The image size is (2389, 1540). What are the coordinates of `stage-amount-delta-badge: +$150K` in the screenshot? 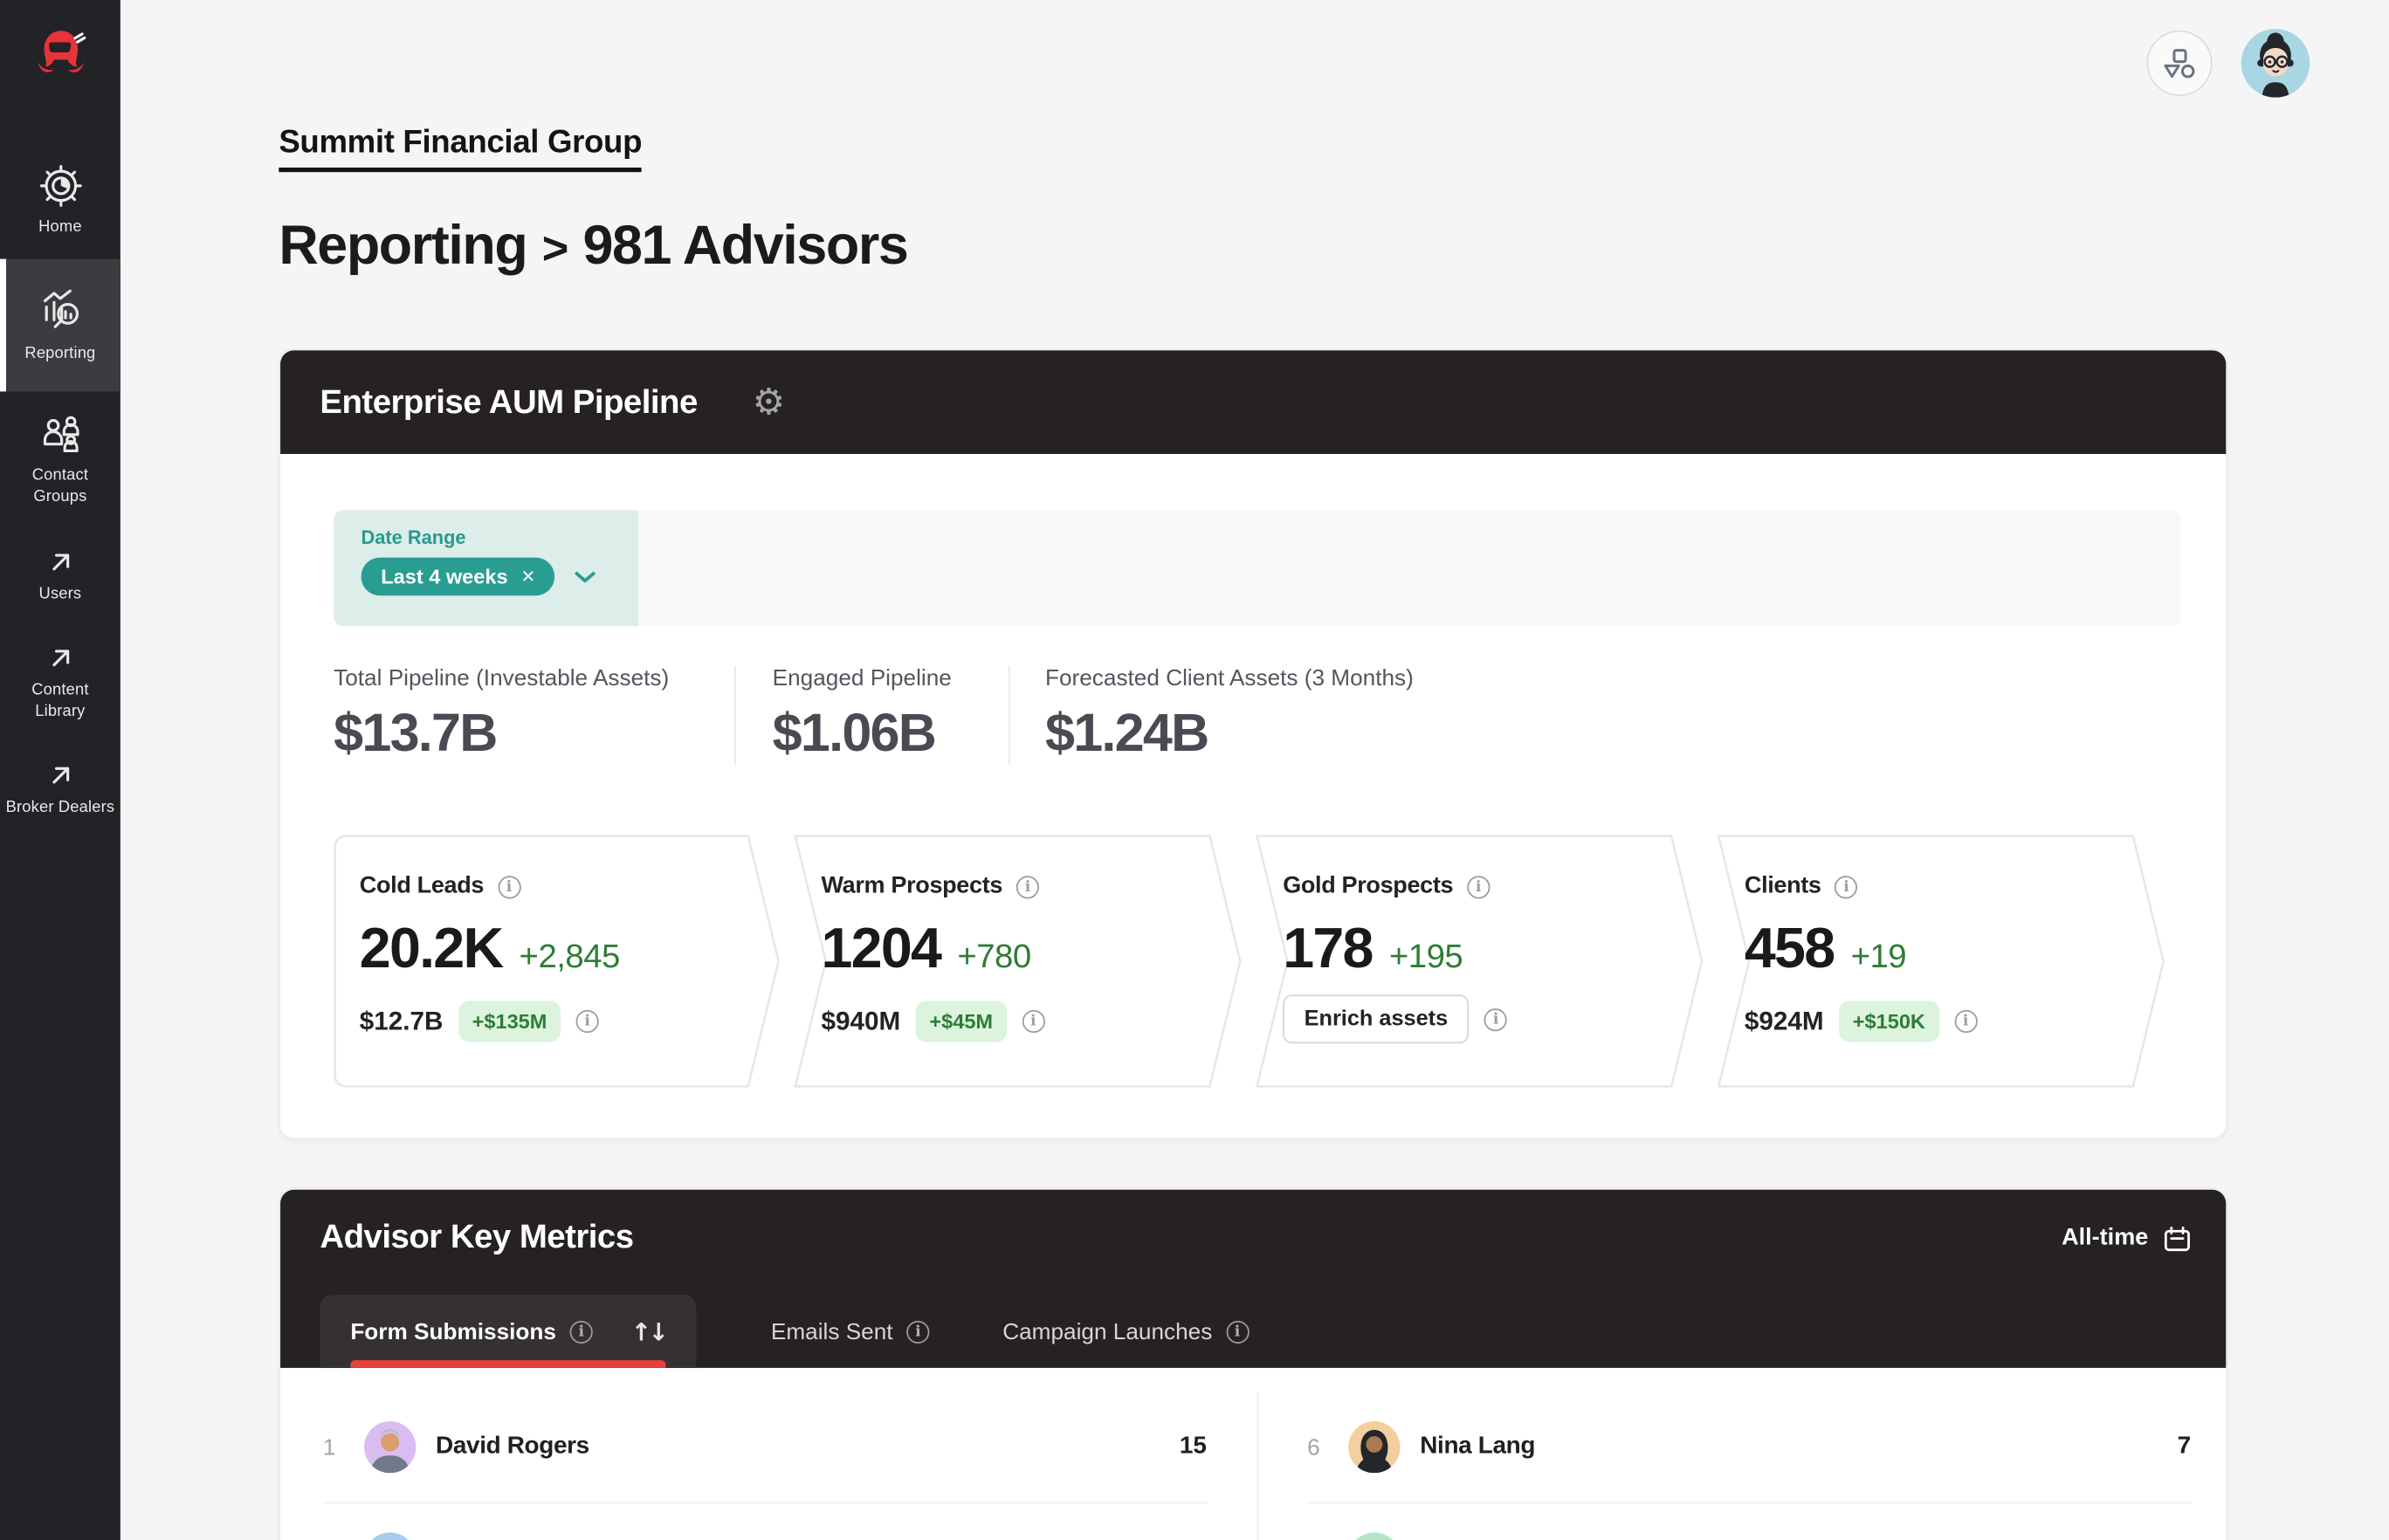 It's located at (1889, 1021).